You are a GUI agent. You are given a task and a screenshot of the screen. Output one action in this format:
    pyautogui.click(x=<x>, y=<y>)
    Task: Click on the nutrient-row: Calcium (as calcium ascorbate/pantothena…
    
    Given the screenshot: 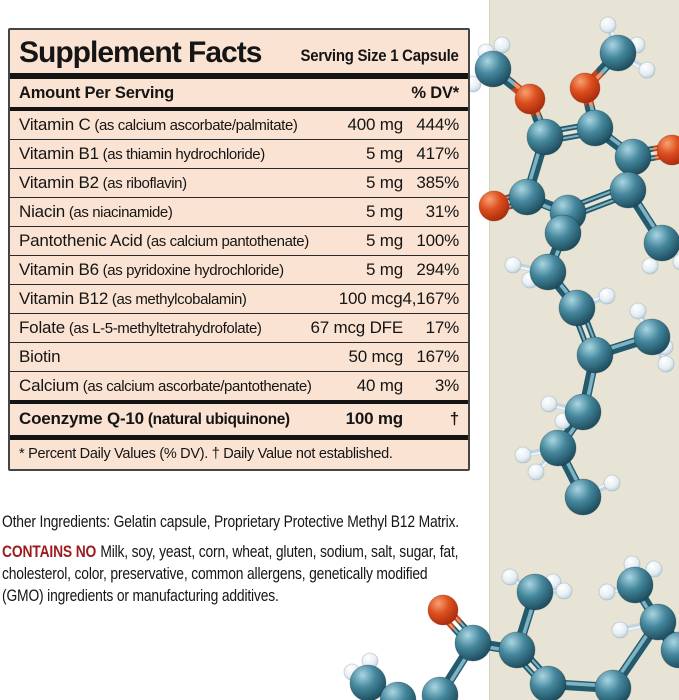 What is the action you would take?
    pyautogui.click(x=239, y=385)
    